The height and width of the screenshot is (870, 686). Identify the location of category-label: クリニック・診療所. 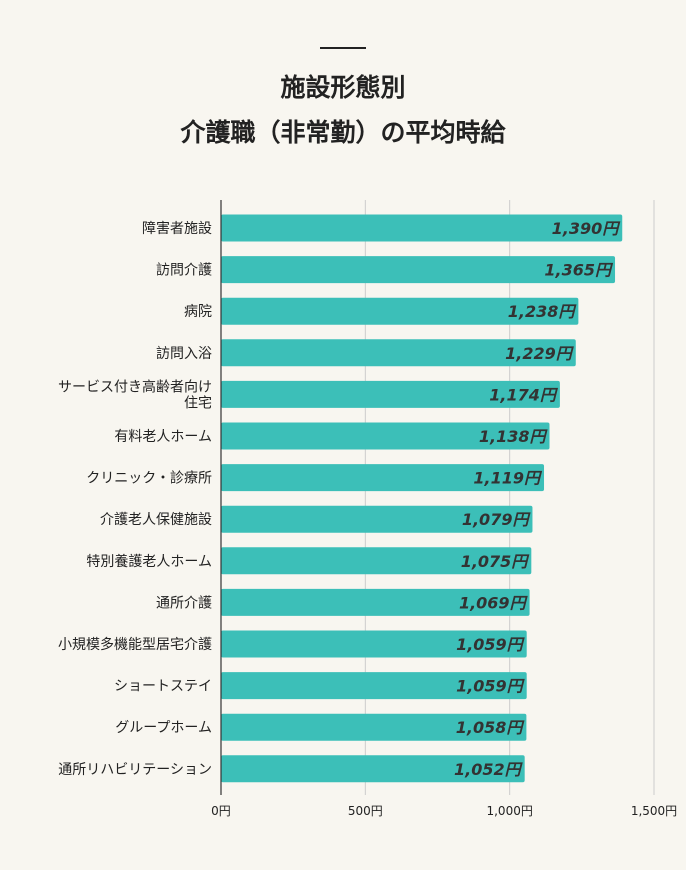
(149, 478).